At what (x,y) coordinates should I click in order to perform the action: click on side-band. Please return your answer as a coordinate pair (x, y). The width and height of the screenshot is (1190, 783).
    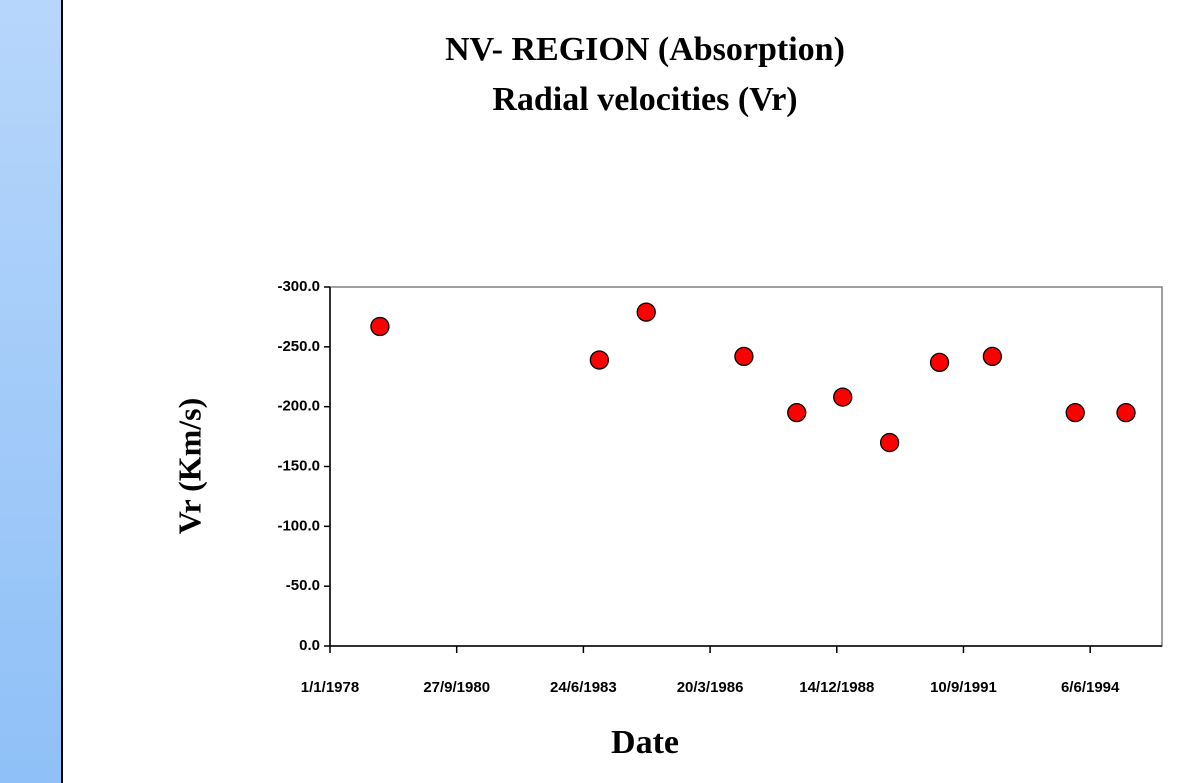
    Looking at the image, I should click on (31, 391).